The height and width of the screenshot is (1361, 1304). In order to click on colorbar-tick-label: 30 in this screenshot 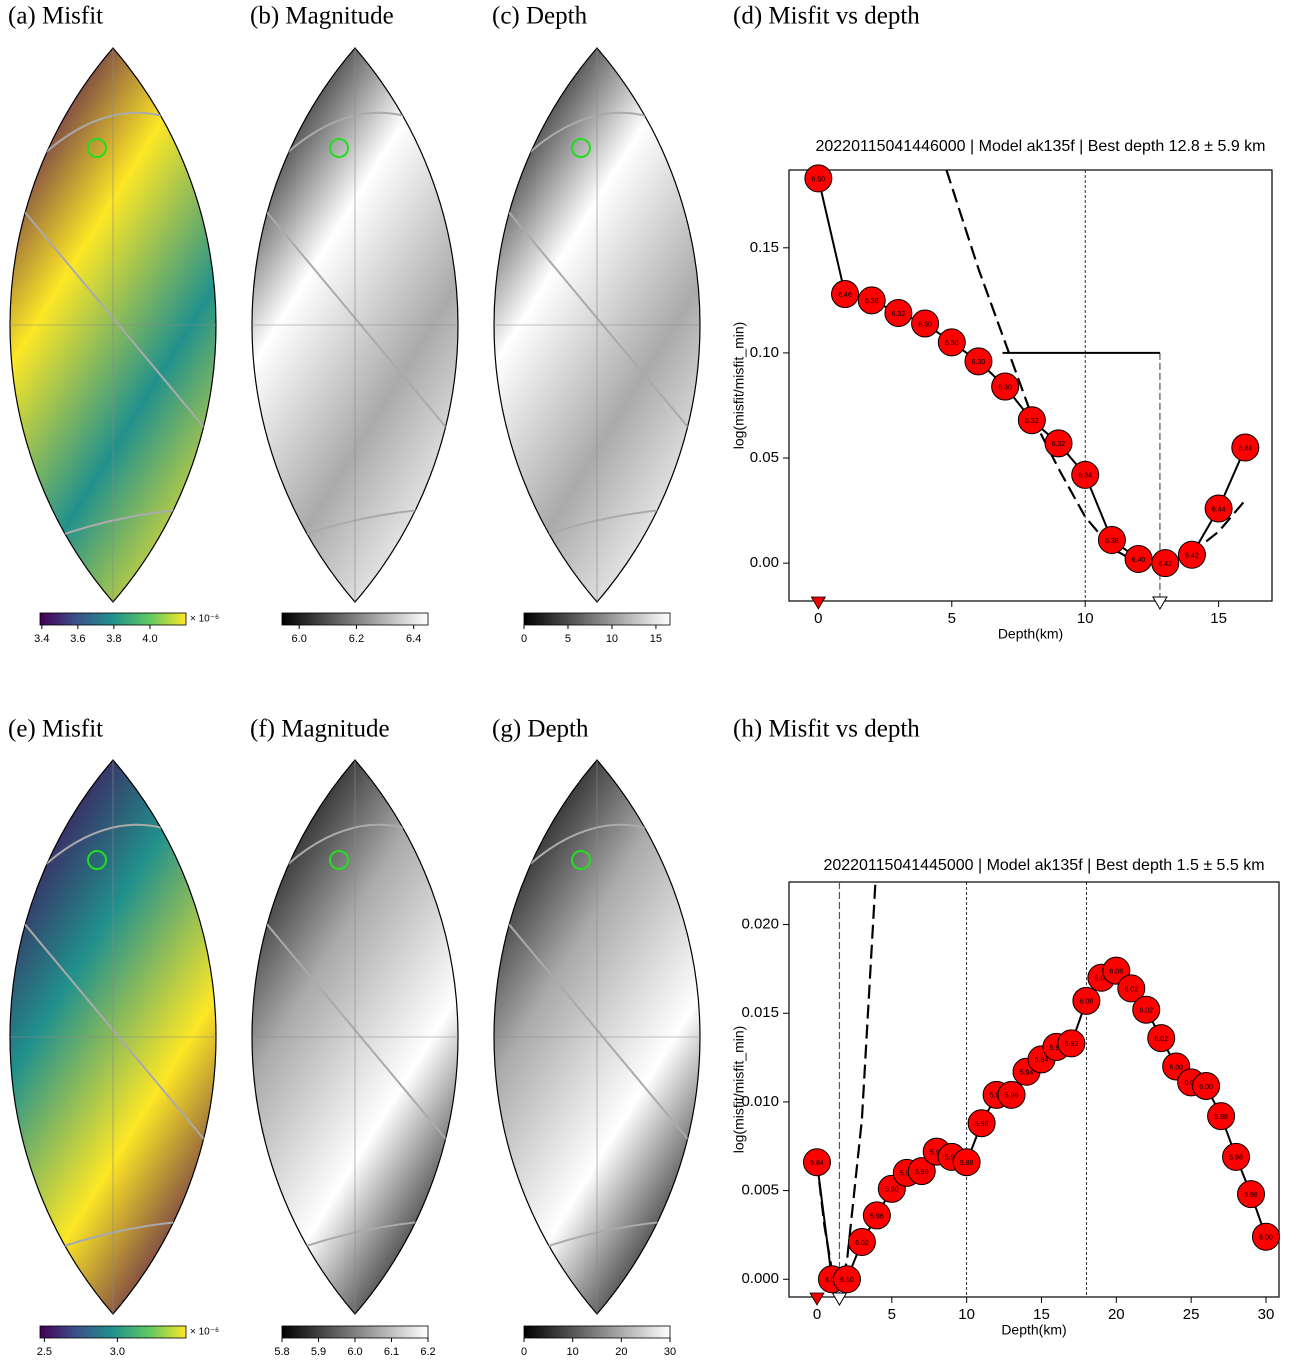, I will do `click(670, 1352)`.